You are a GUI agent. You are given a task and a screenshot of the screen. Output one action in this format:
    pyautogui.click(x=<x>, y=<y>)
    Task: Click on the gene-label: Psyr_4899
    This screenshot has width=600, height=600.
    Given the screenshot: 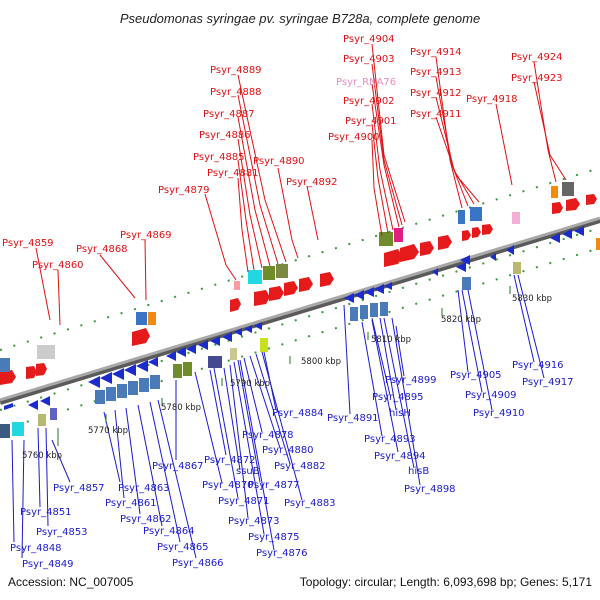 What is the action you would take?
    pyautogui.click(x=411, y=380)
    